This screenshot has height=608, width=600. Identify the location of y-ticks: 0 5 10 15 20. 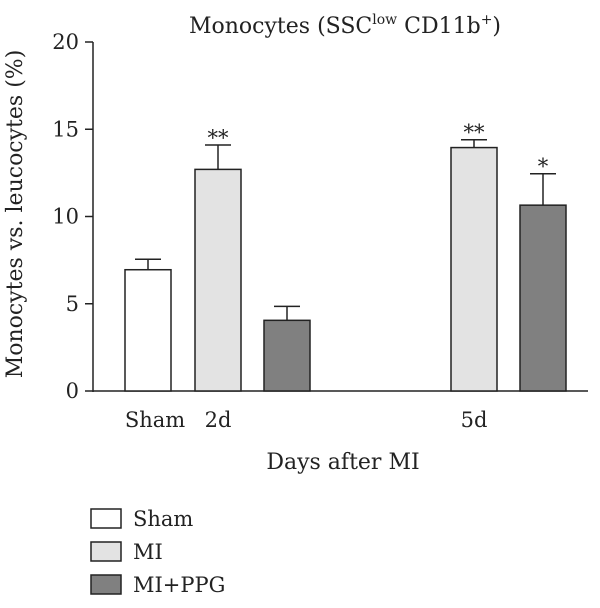
(72, 216).